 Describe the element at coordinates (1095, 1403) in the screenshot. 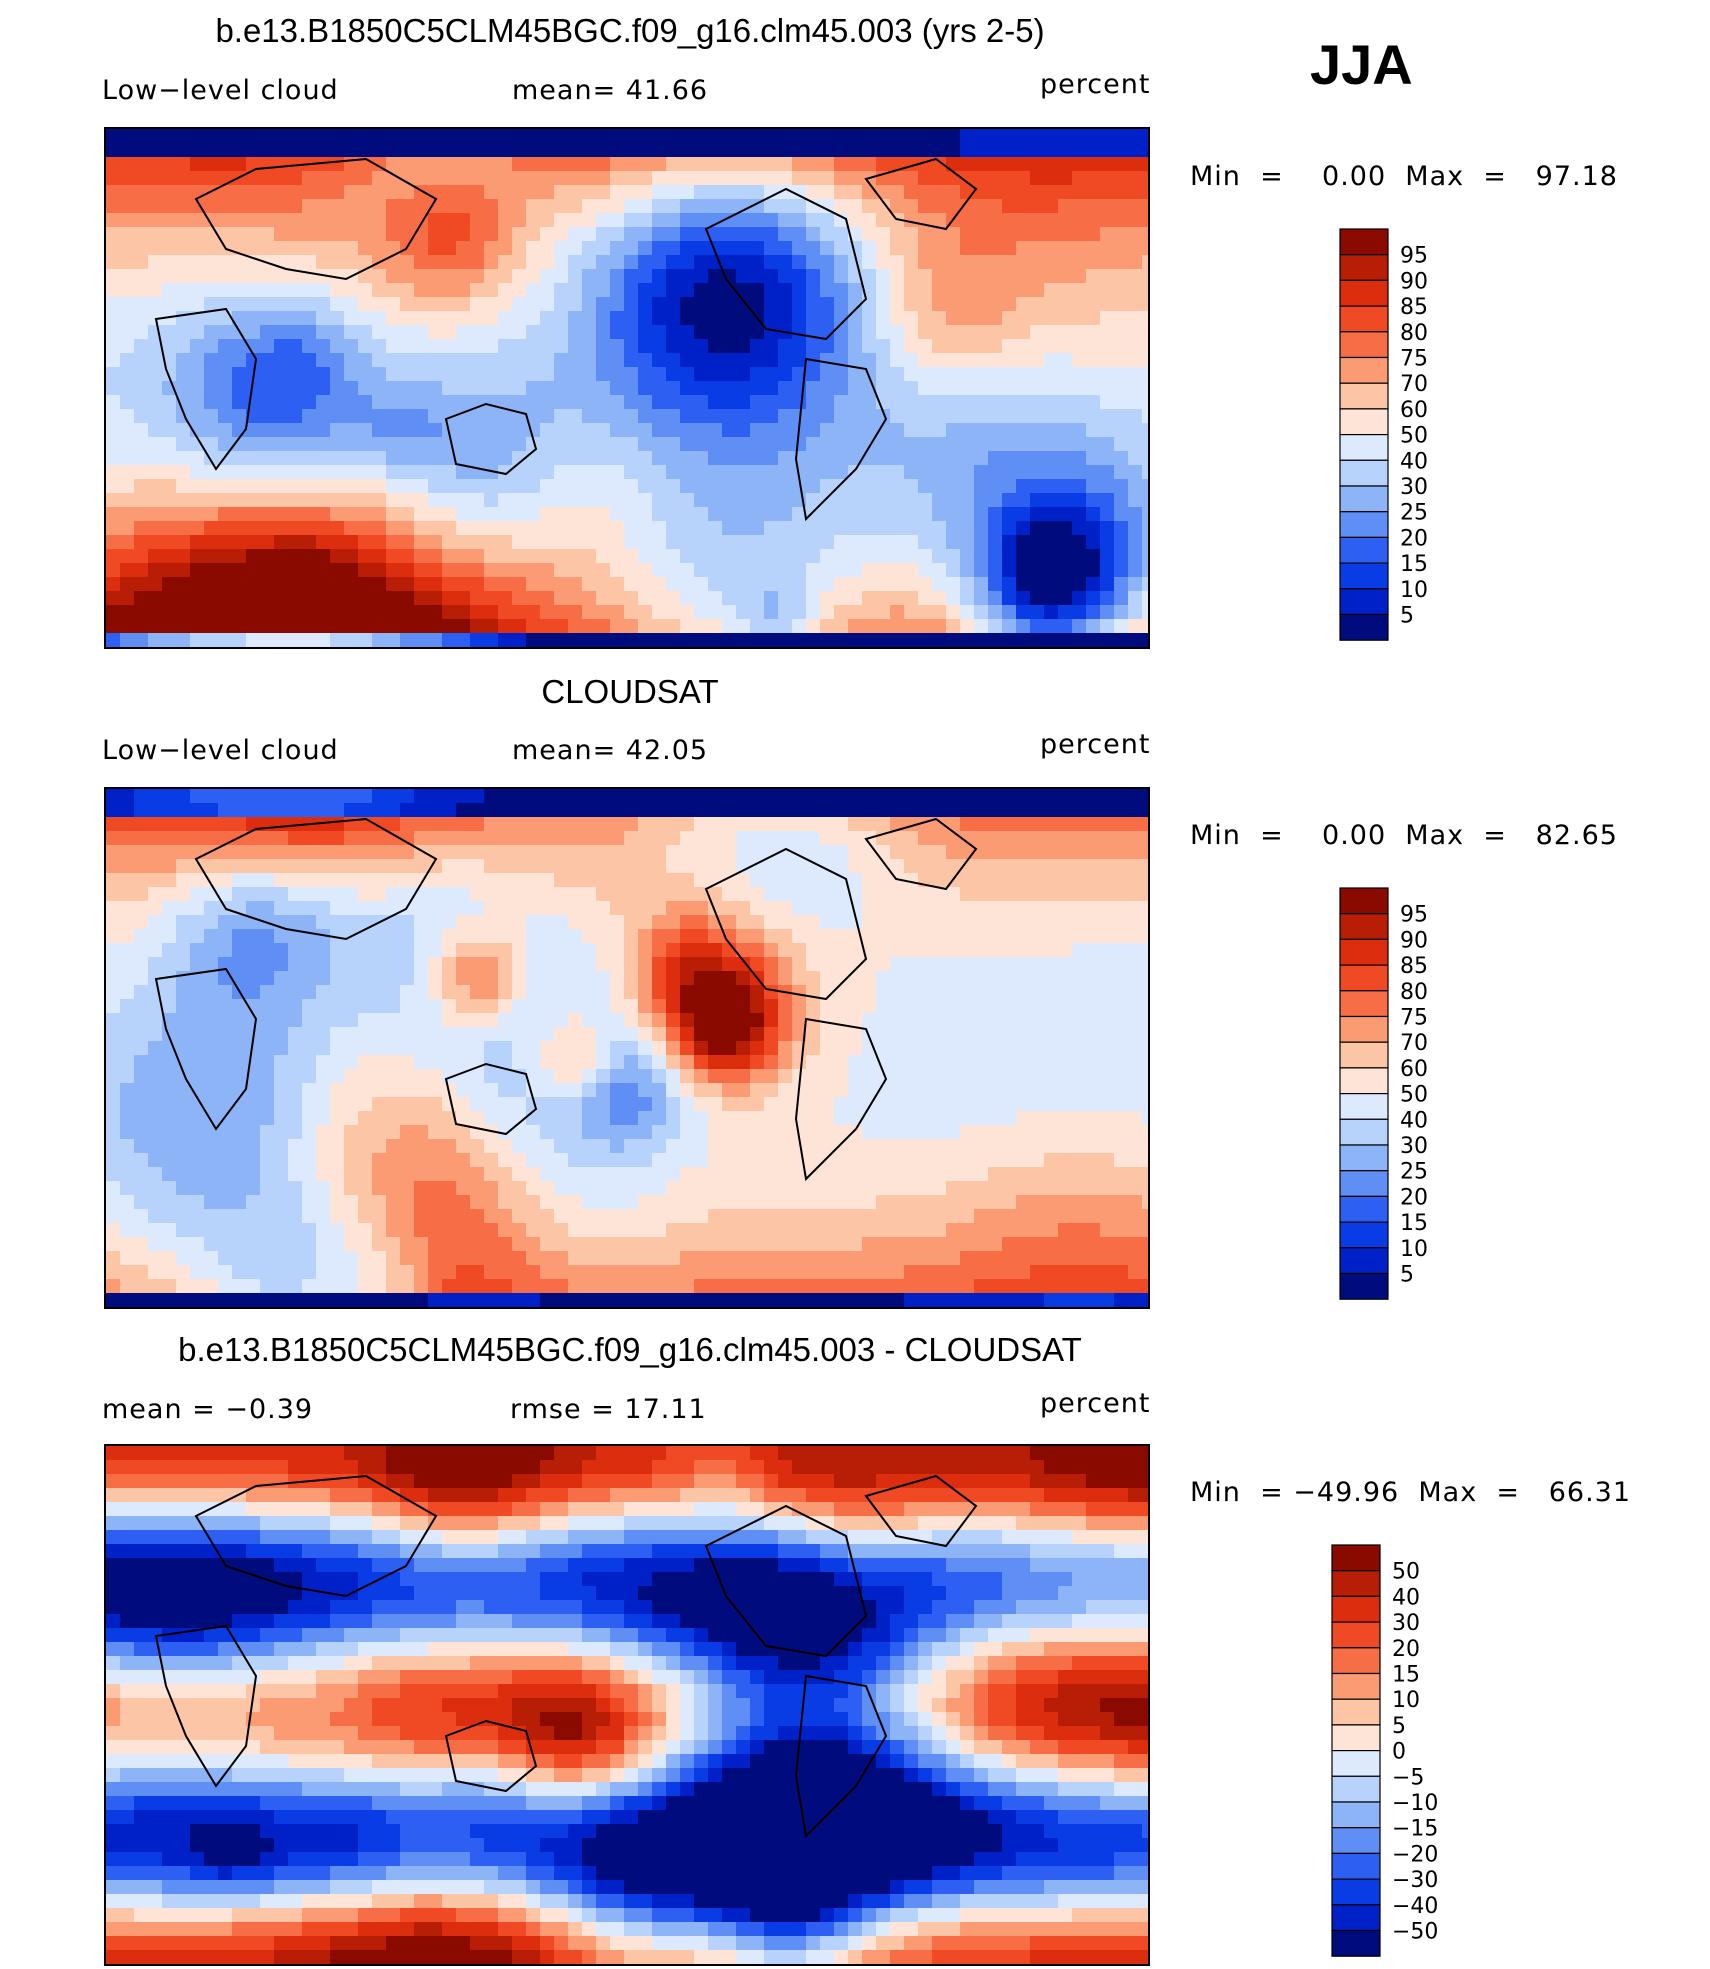

I see `panel-diff-units: percent` at that location.